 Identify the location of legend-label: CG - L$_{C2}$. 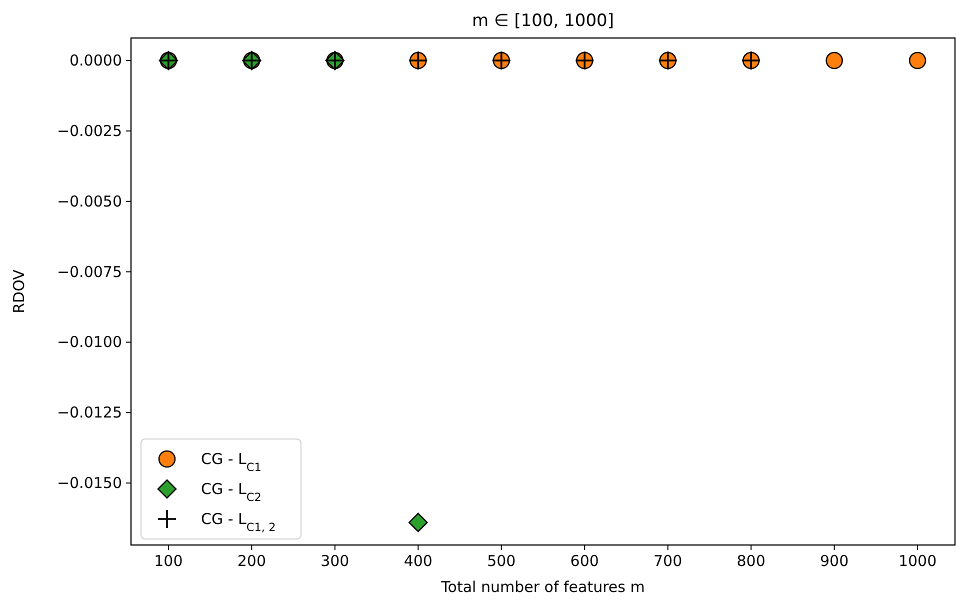
(231, 492).